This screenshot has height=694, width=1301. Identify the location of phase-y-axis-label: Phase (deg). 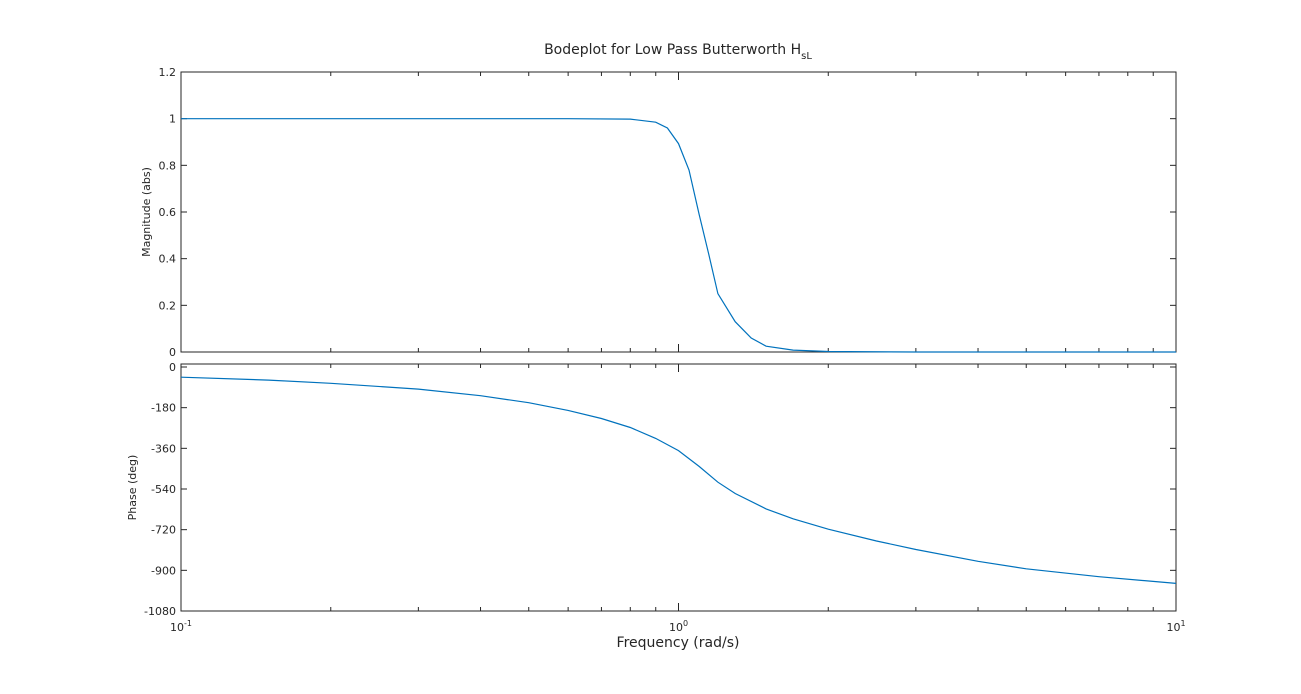
(132, 488).